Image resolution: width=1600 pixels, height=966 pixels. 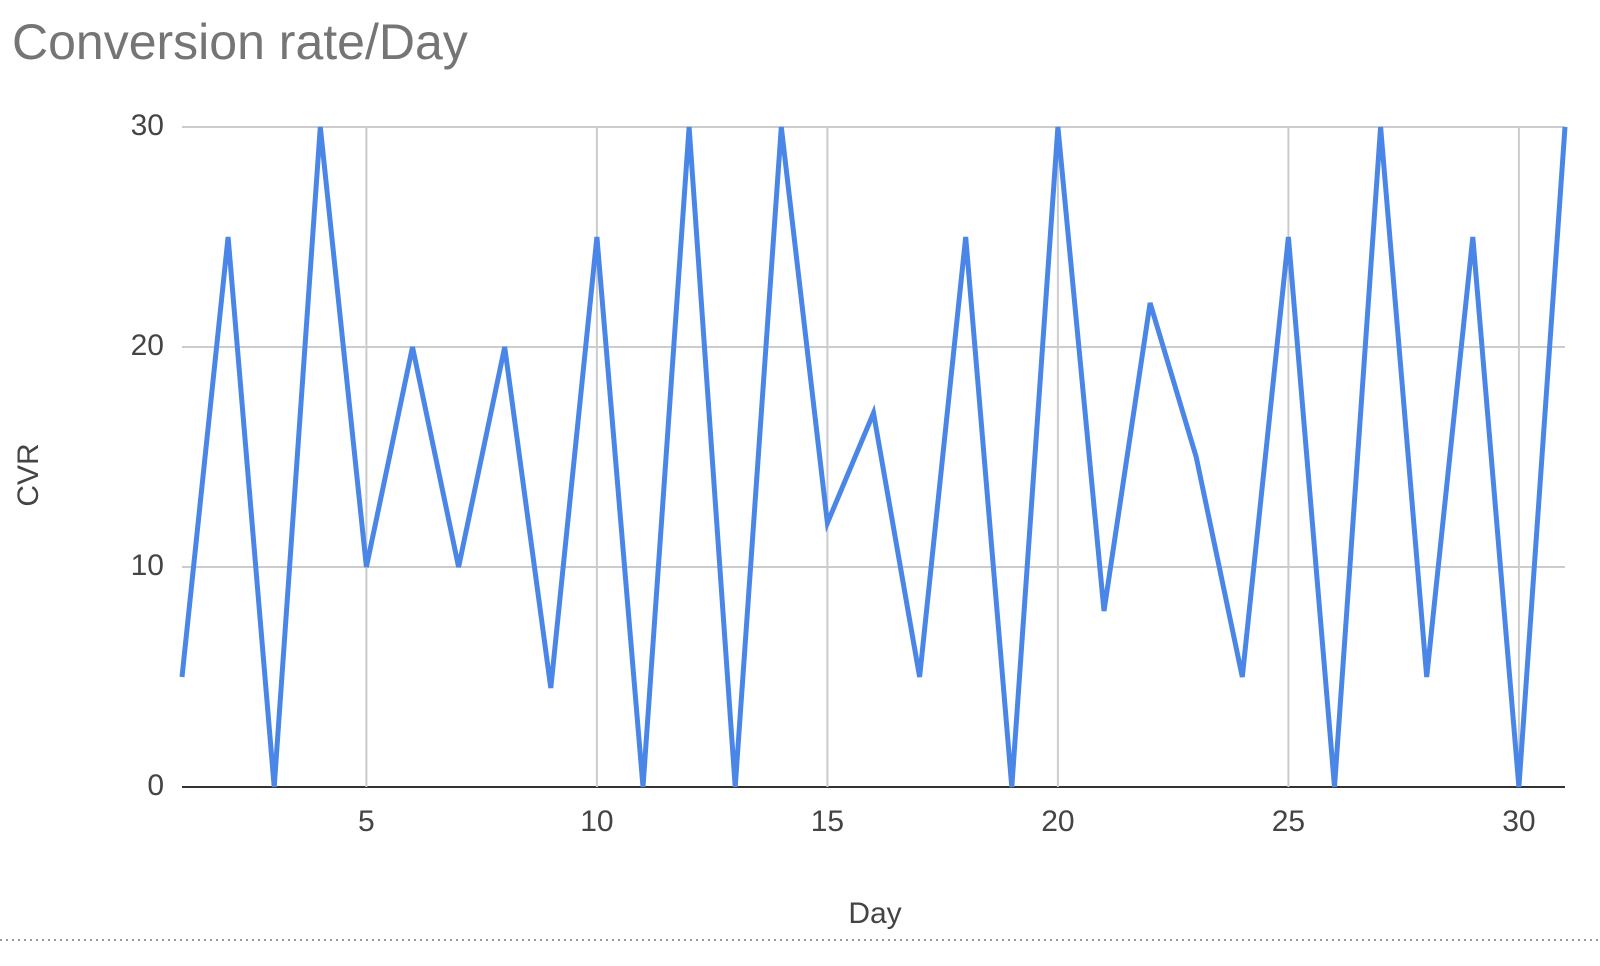 What do you see at coordinates (147, 565) in the screenshot?
I see `y-tick-label: 10` at bounding box center [147, 565].